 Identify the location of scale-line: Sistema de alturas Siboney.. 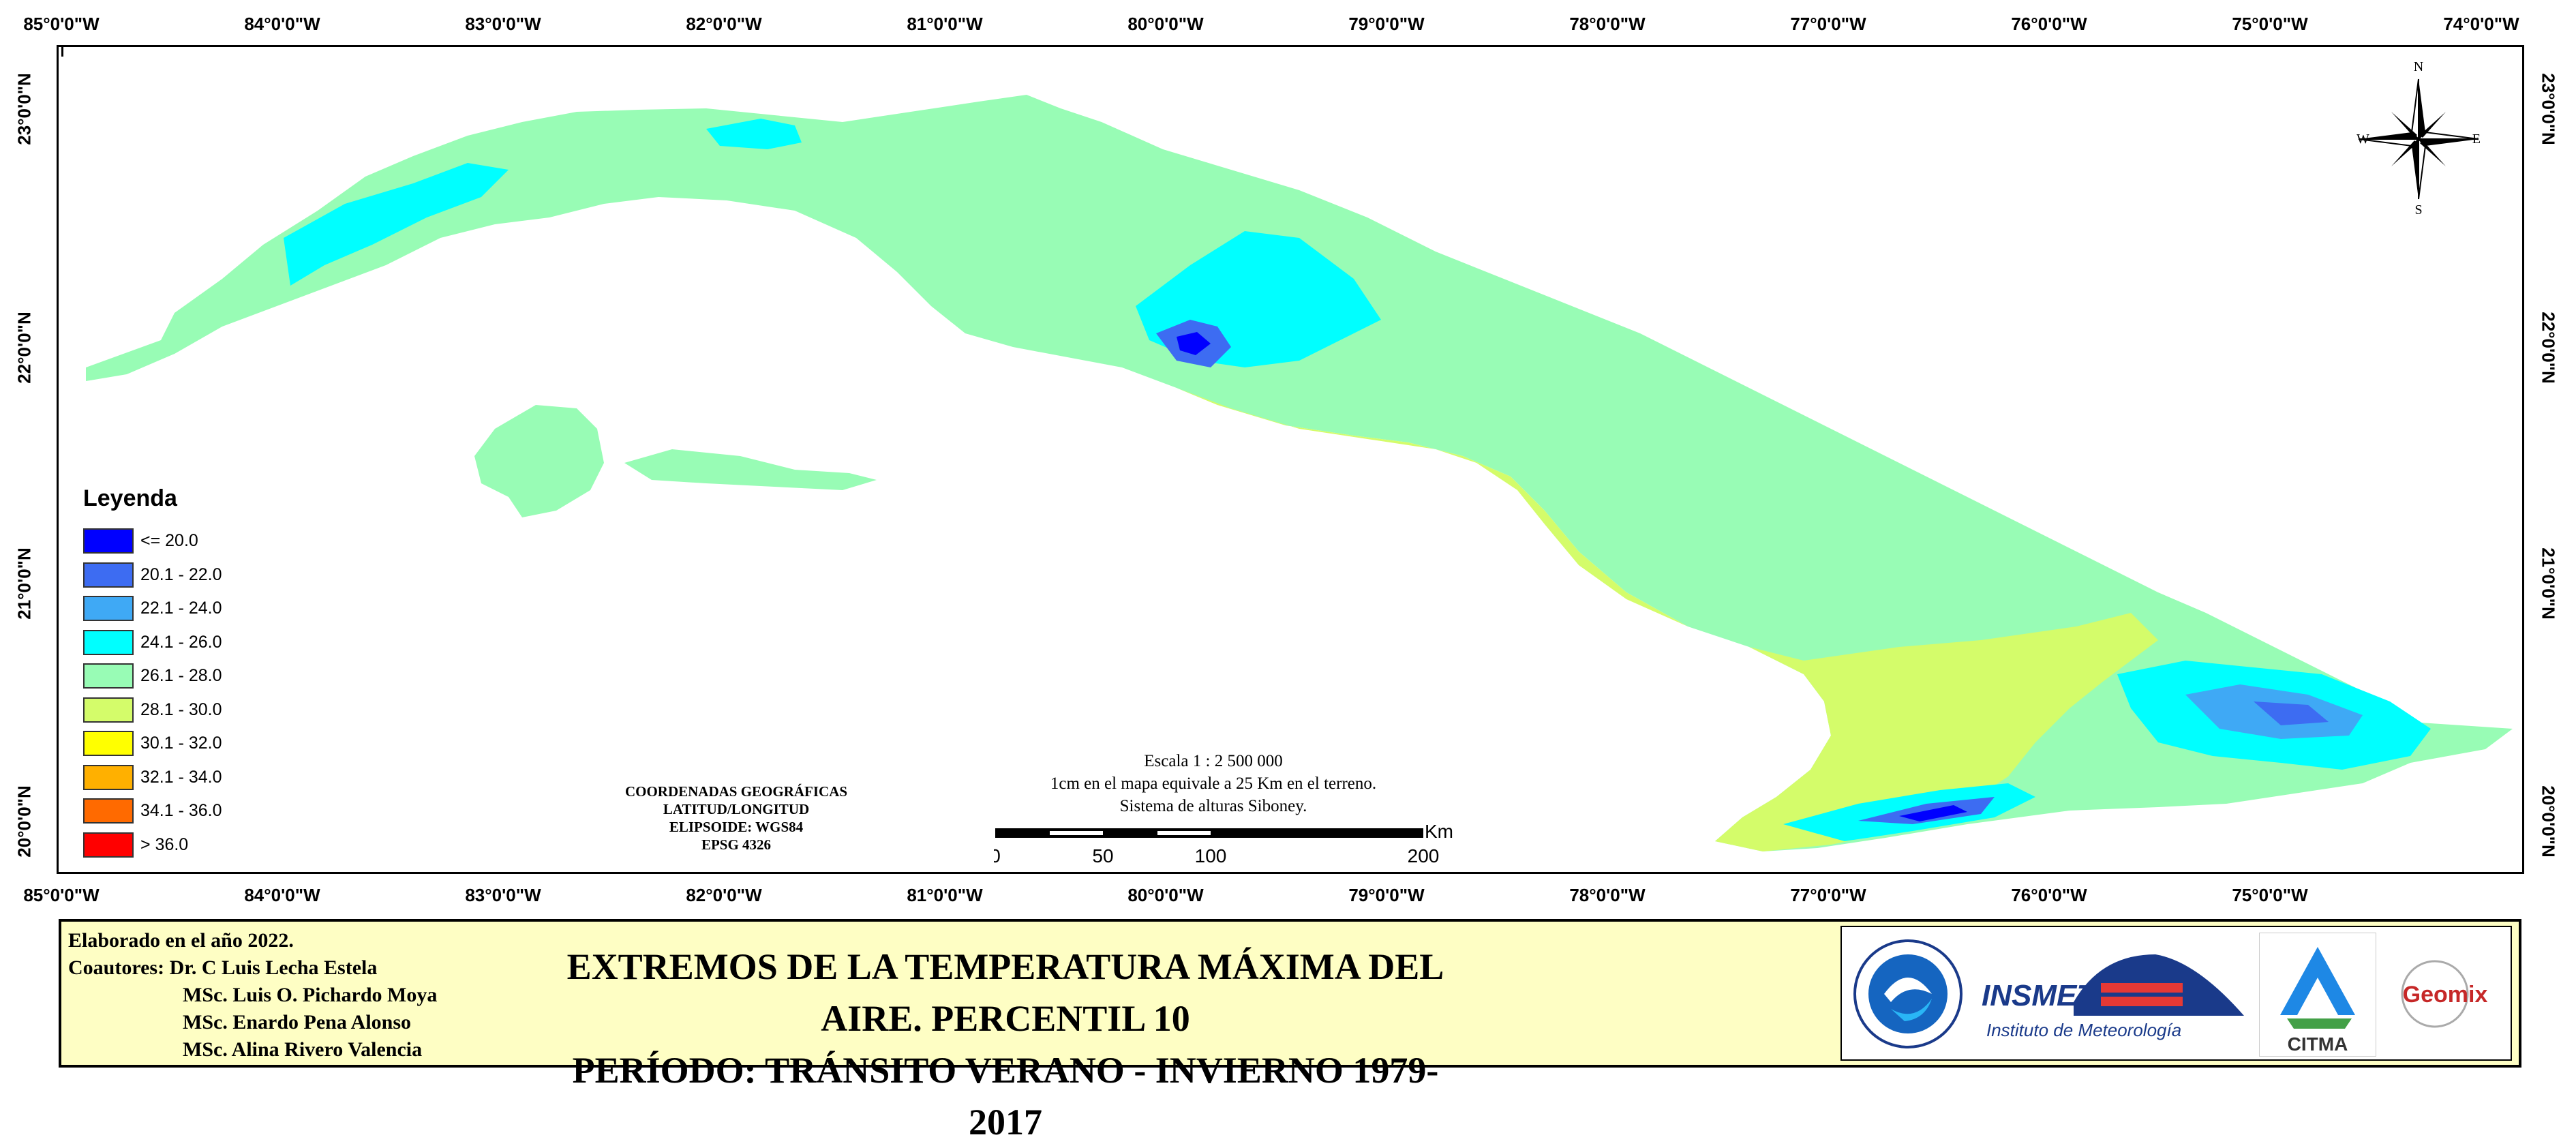
(1213, 806).